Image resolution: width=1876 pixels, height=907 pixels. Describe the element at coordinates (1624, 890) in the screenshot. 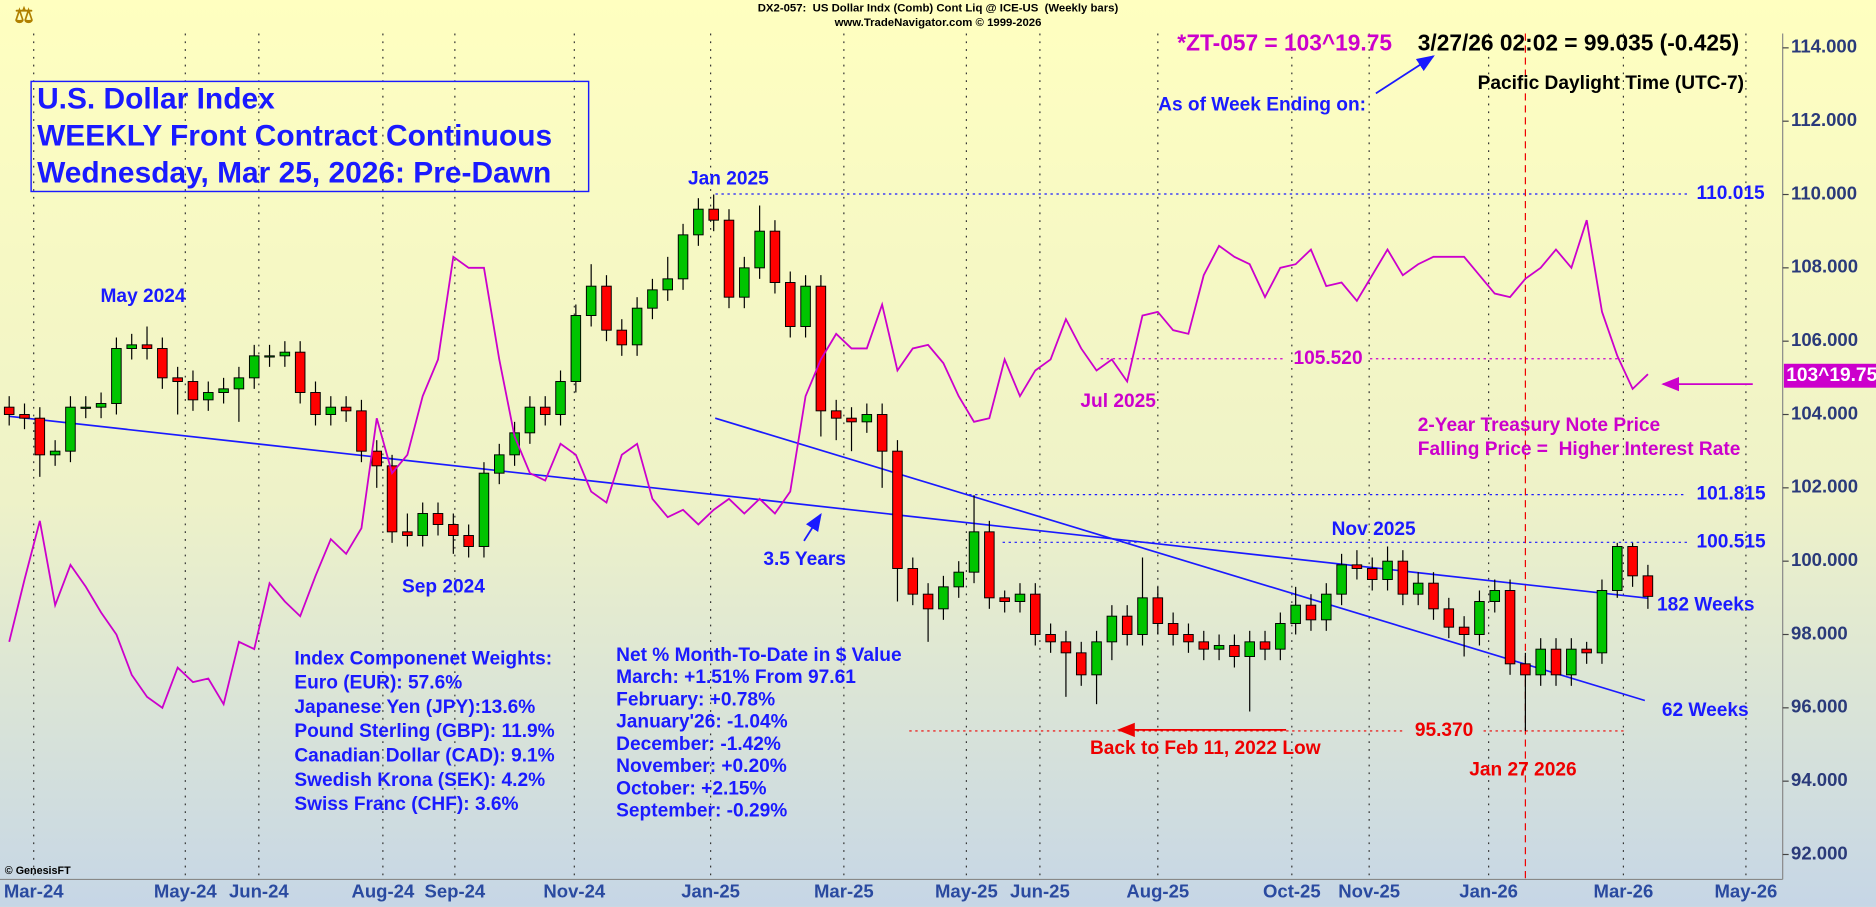

I see `x-tick-label: Mar-26` at that location.